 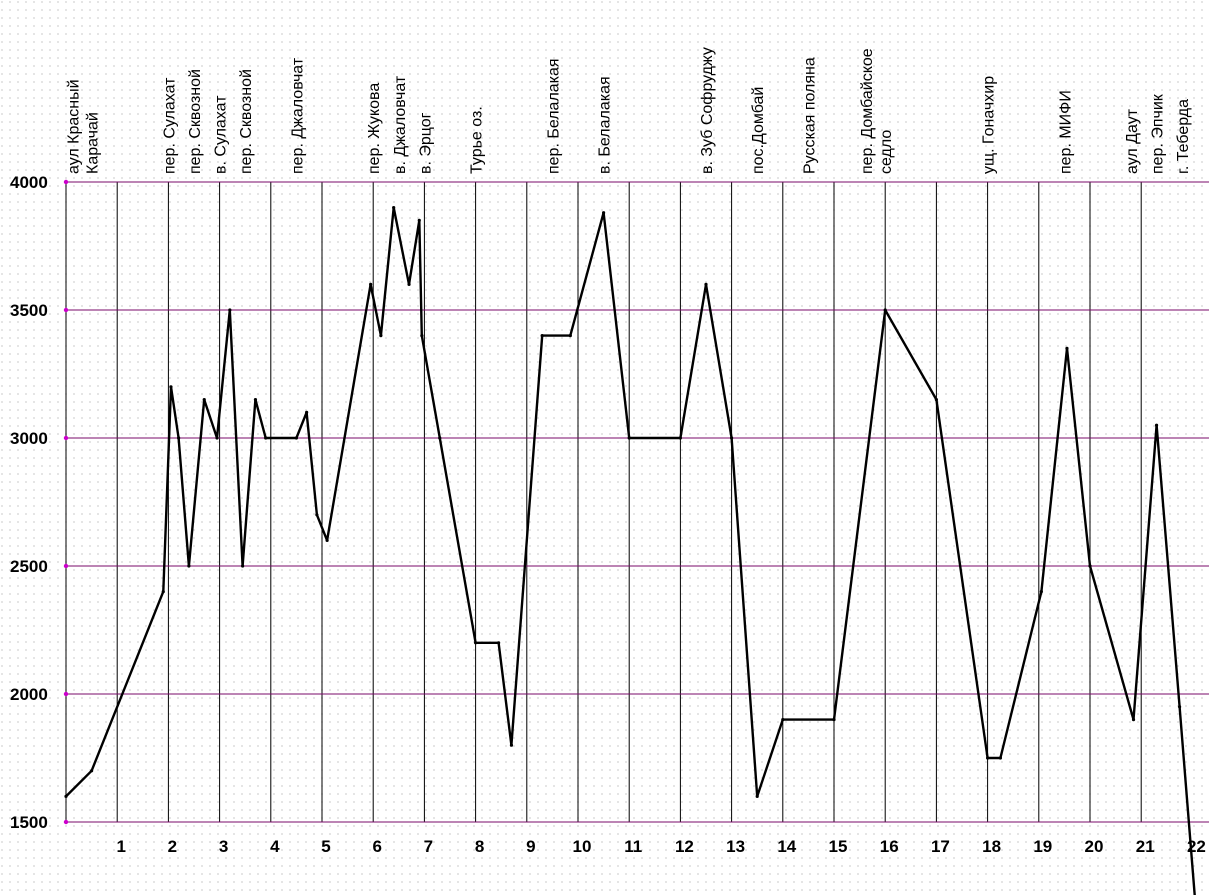 What do you see at coordinates (1196, 846) in the screenshot?
I see `x-tick-label: 22` at bounding box center [1196, 846].